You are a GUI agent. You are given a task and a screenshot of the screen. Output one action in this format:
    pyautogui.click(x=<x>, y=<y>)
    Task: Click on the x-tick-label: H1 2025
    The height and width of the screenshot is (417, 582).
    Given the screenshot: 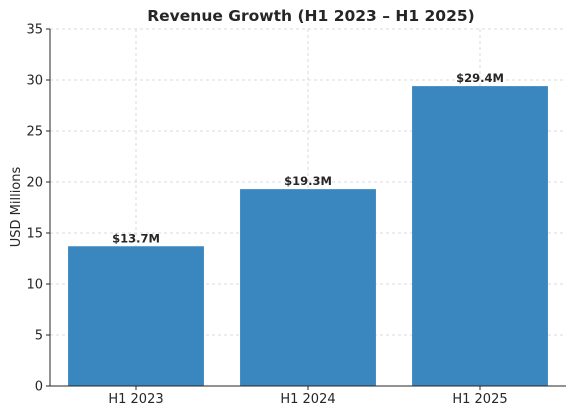 What is the action you would take?
    pyautogui.click(x=479, y=399)
    